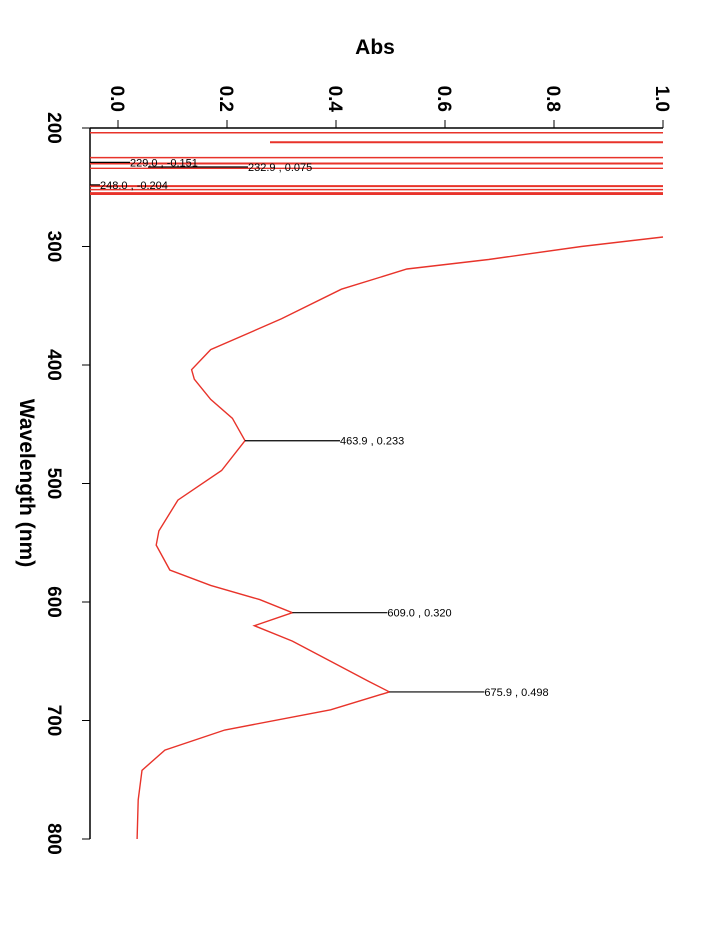 This screenshot has width=727, height=944. I want to click on abs-tick-label: 0.6, so click(443, 99).